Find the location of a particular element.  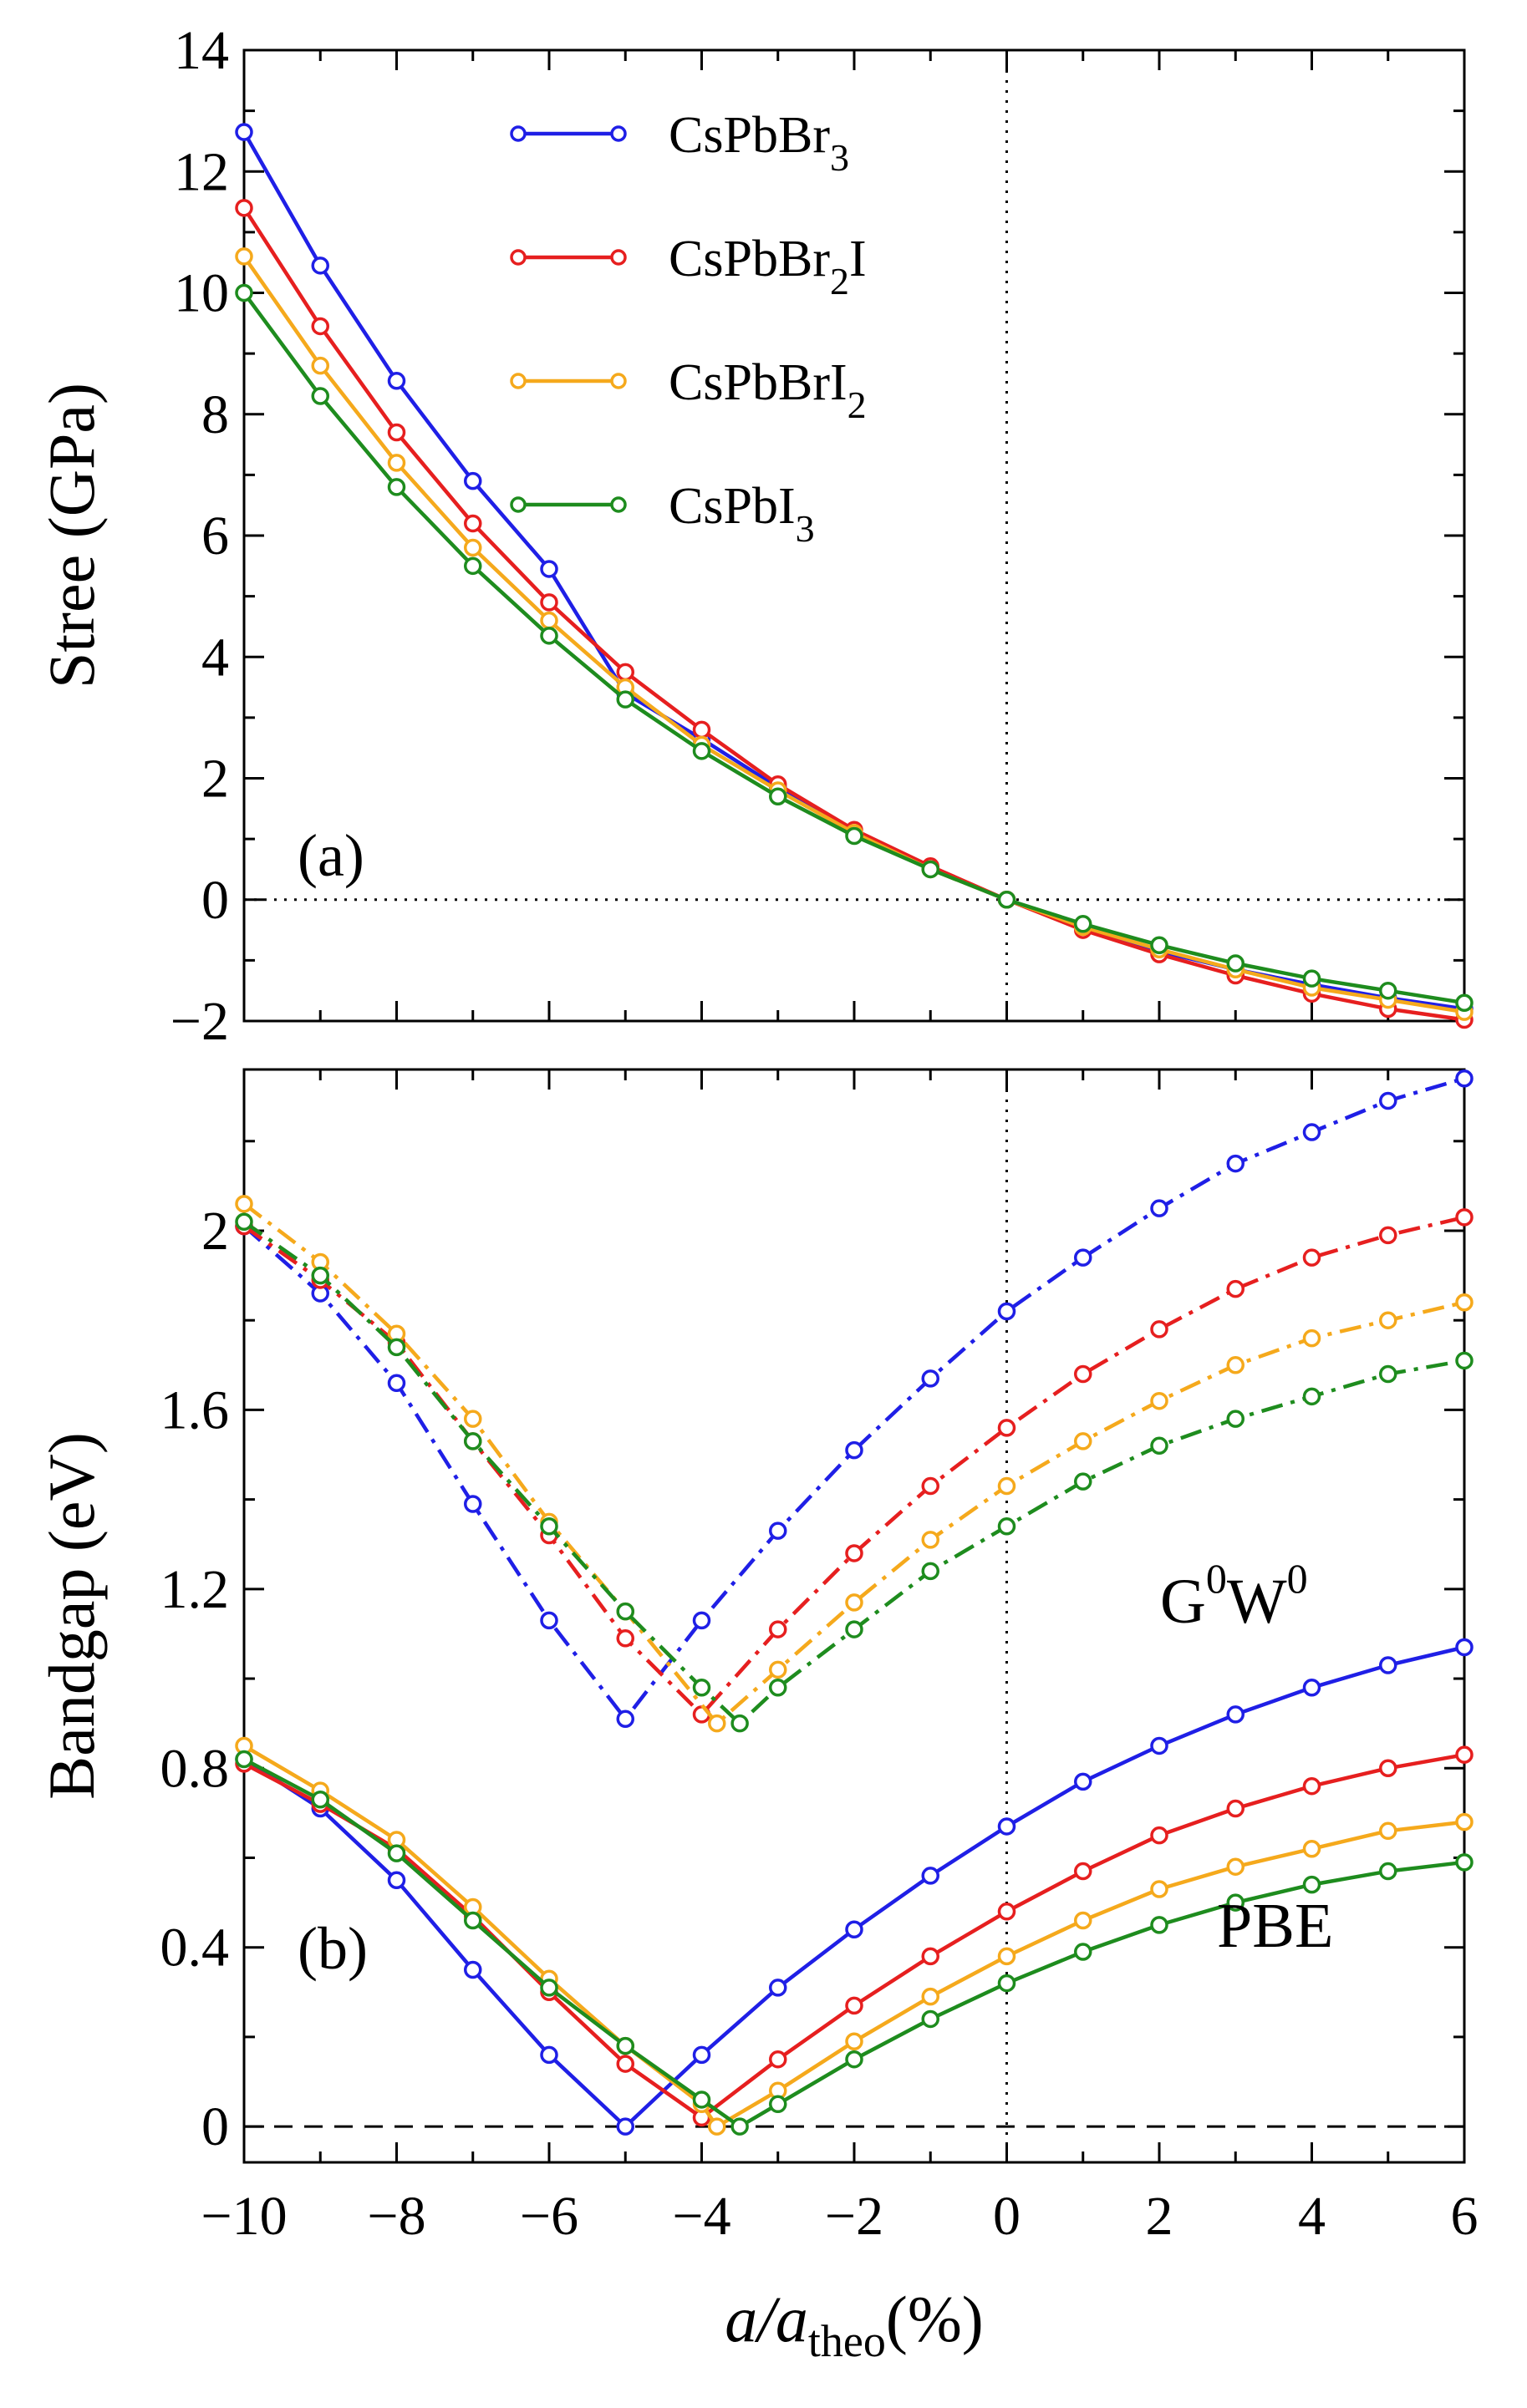

y-tick-label: 1.2 is located at coordinates (195, 1589).